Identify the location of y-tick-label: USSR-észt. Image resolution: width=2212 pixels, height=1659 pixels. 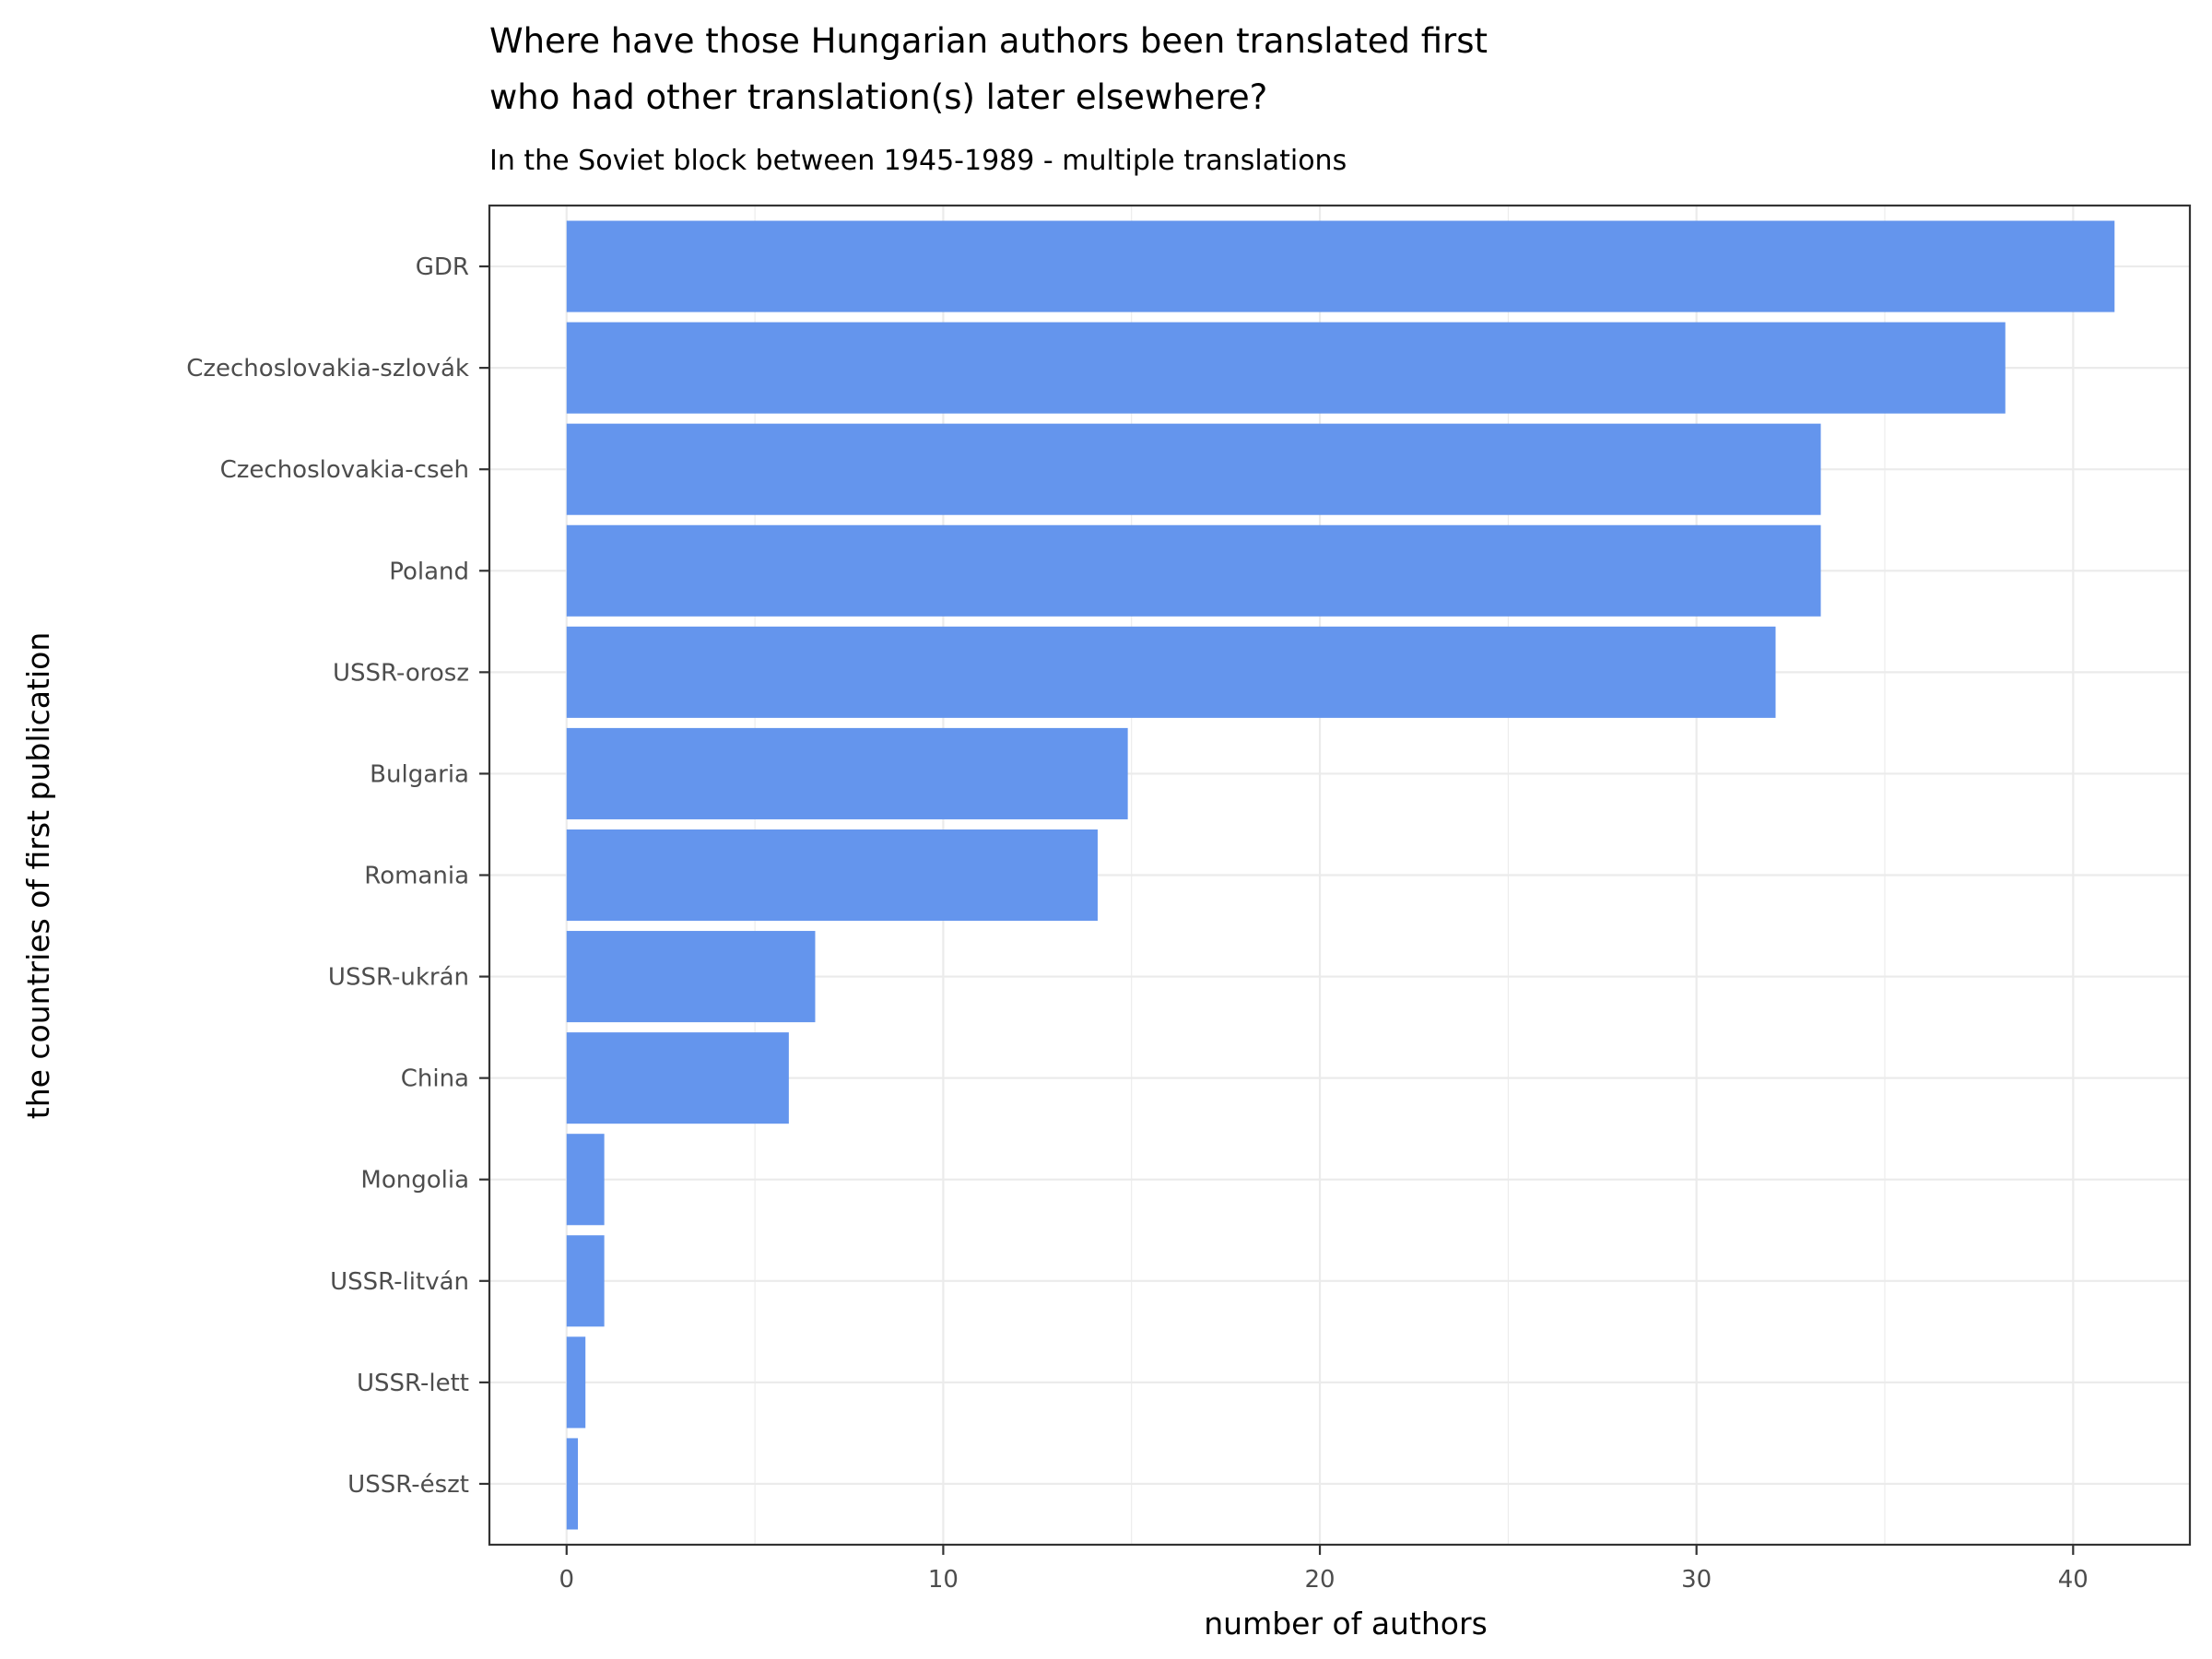
(408, 1485).